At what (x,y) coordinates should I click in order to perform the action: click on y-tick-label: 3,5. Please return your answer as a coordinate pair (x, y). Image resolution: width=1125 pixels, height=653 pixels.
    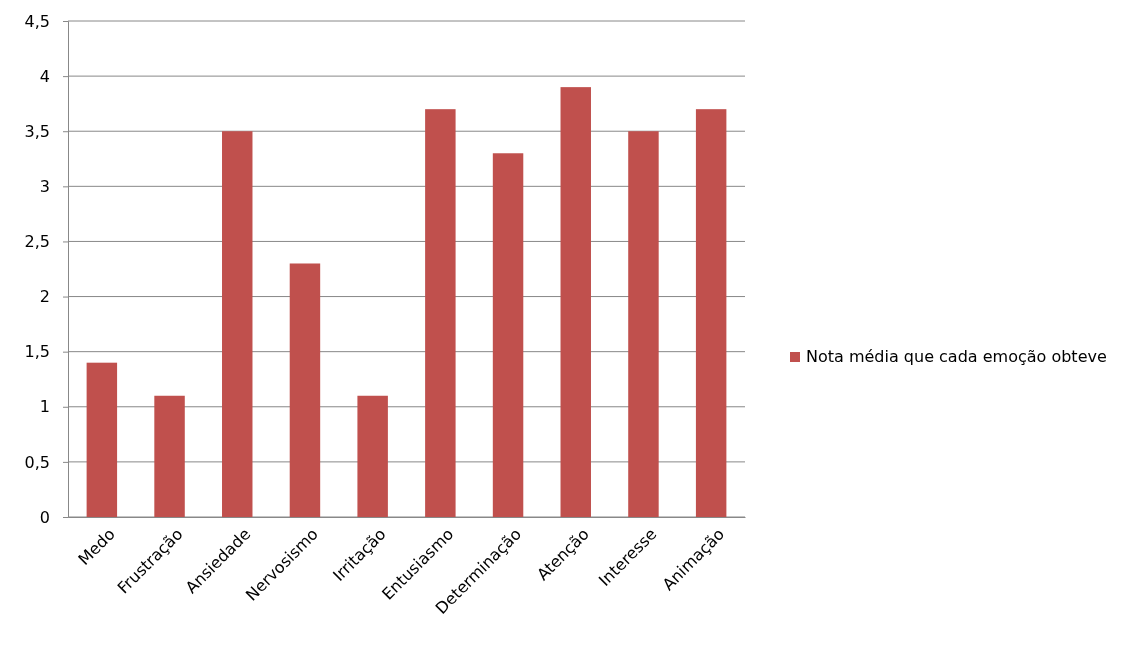
    Looking at the image, I should click on (37, 131).